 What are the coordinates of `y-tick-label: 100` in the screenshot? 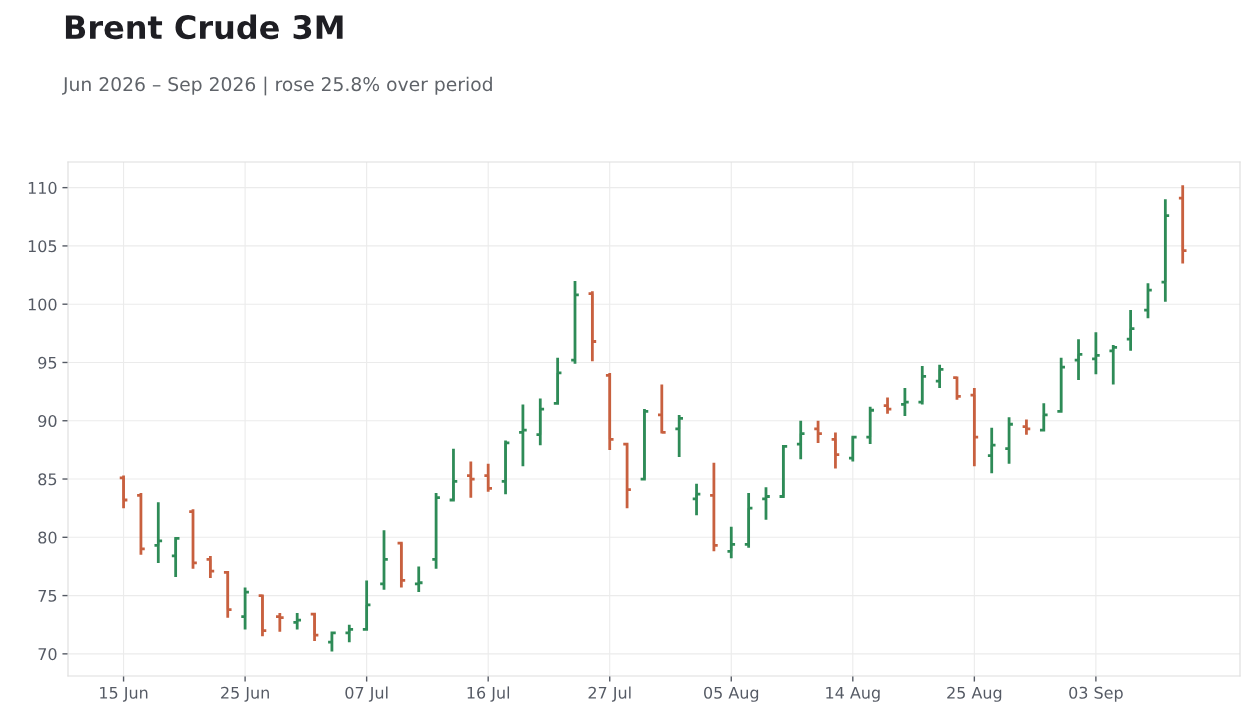 It's located at (42, 304).